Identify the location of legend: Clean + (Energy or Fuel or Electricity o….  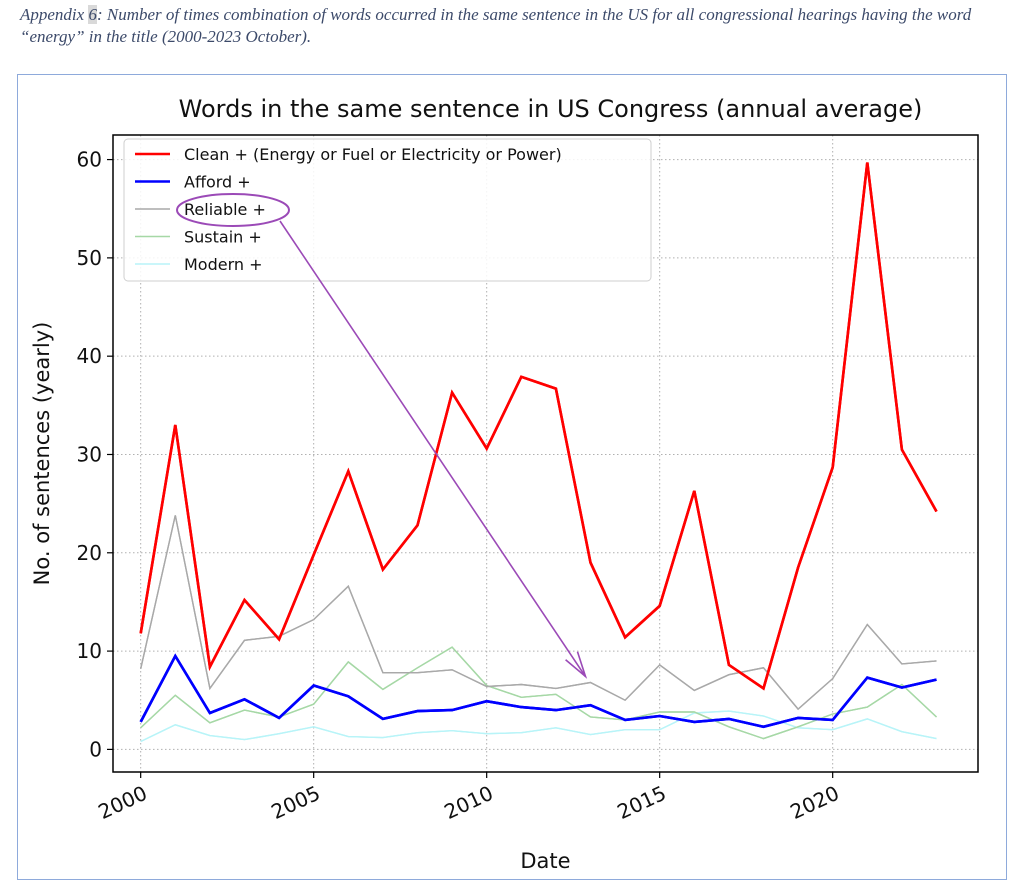
(387, 210).